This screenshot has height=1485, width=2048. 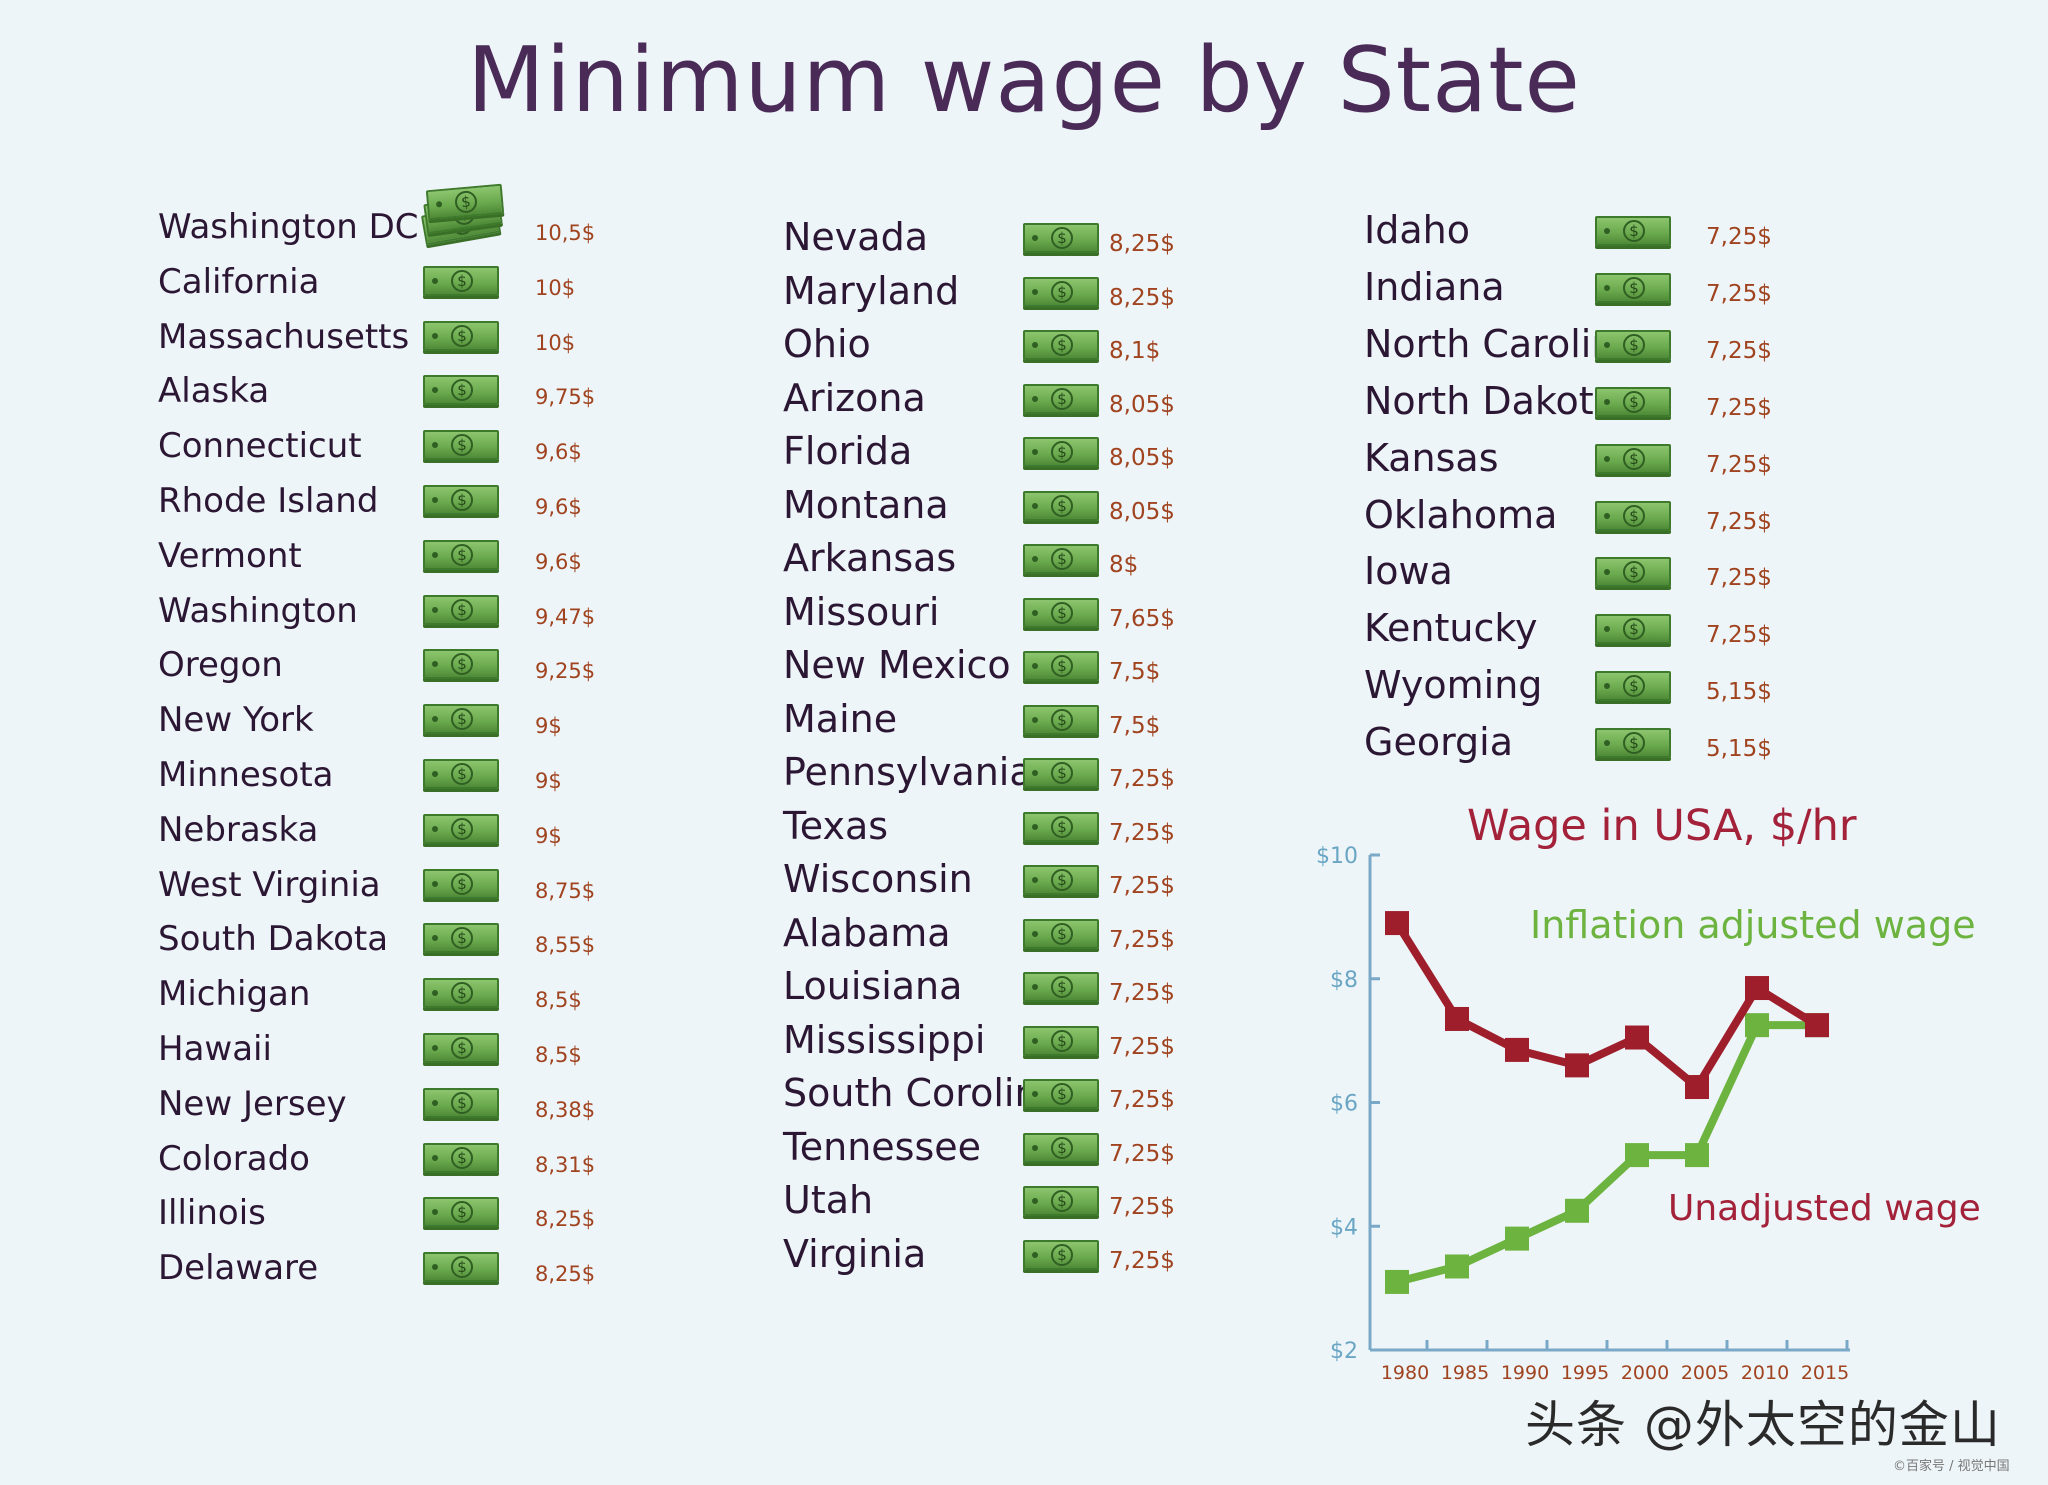 What do you see at coordinates (1405, 1373) in the screenshot?
I see `x-tick-label: 1980` at bounding box center [1405, 1373].